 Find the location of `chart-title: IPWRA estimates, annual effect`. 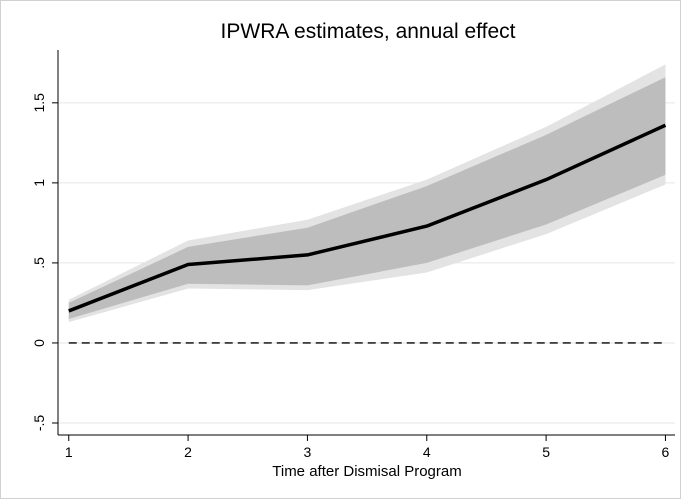

chart-title: IPWRA estimates, annual effect is located at coordinates (368, 31).